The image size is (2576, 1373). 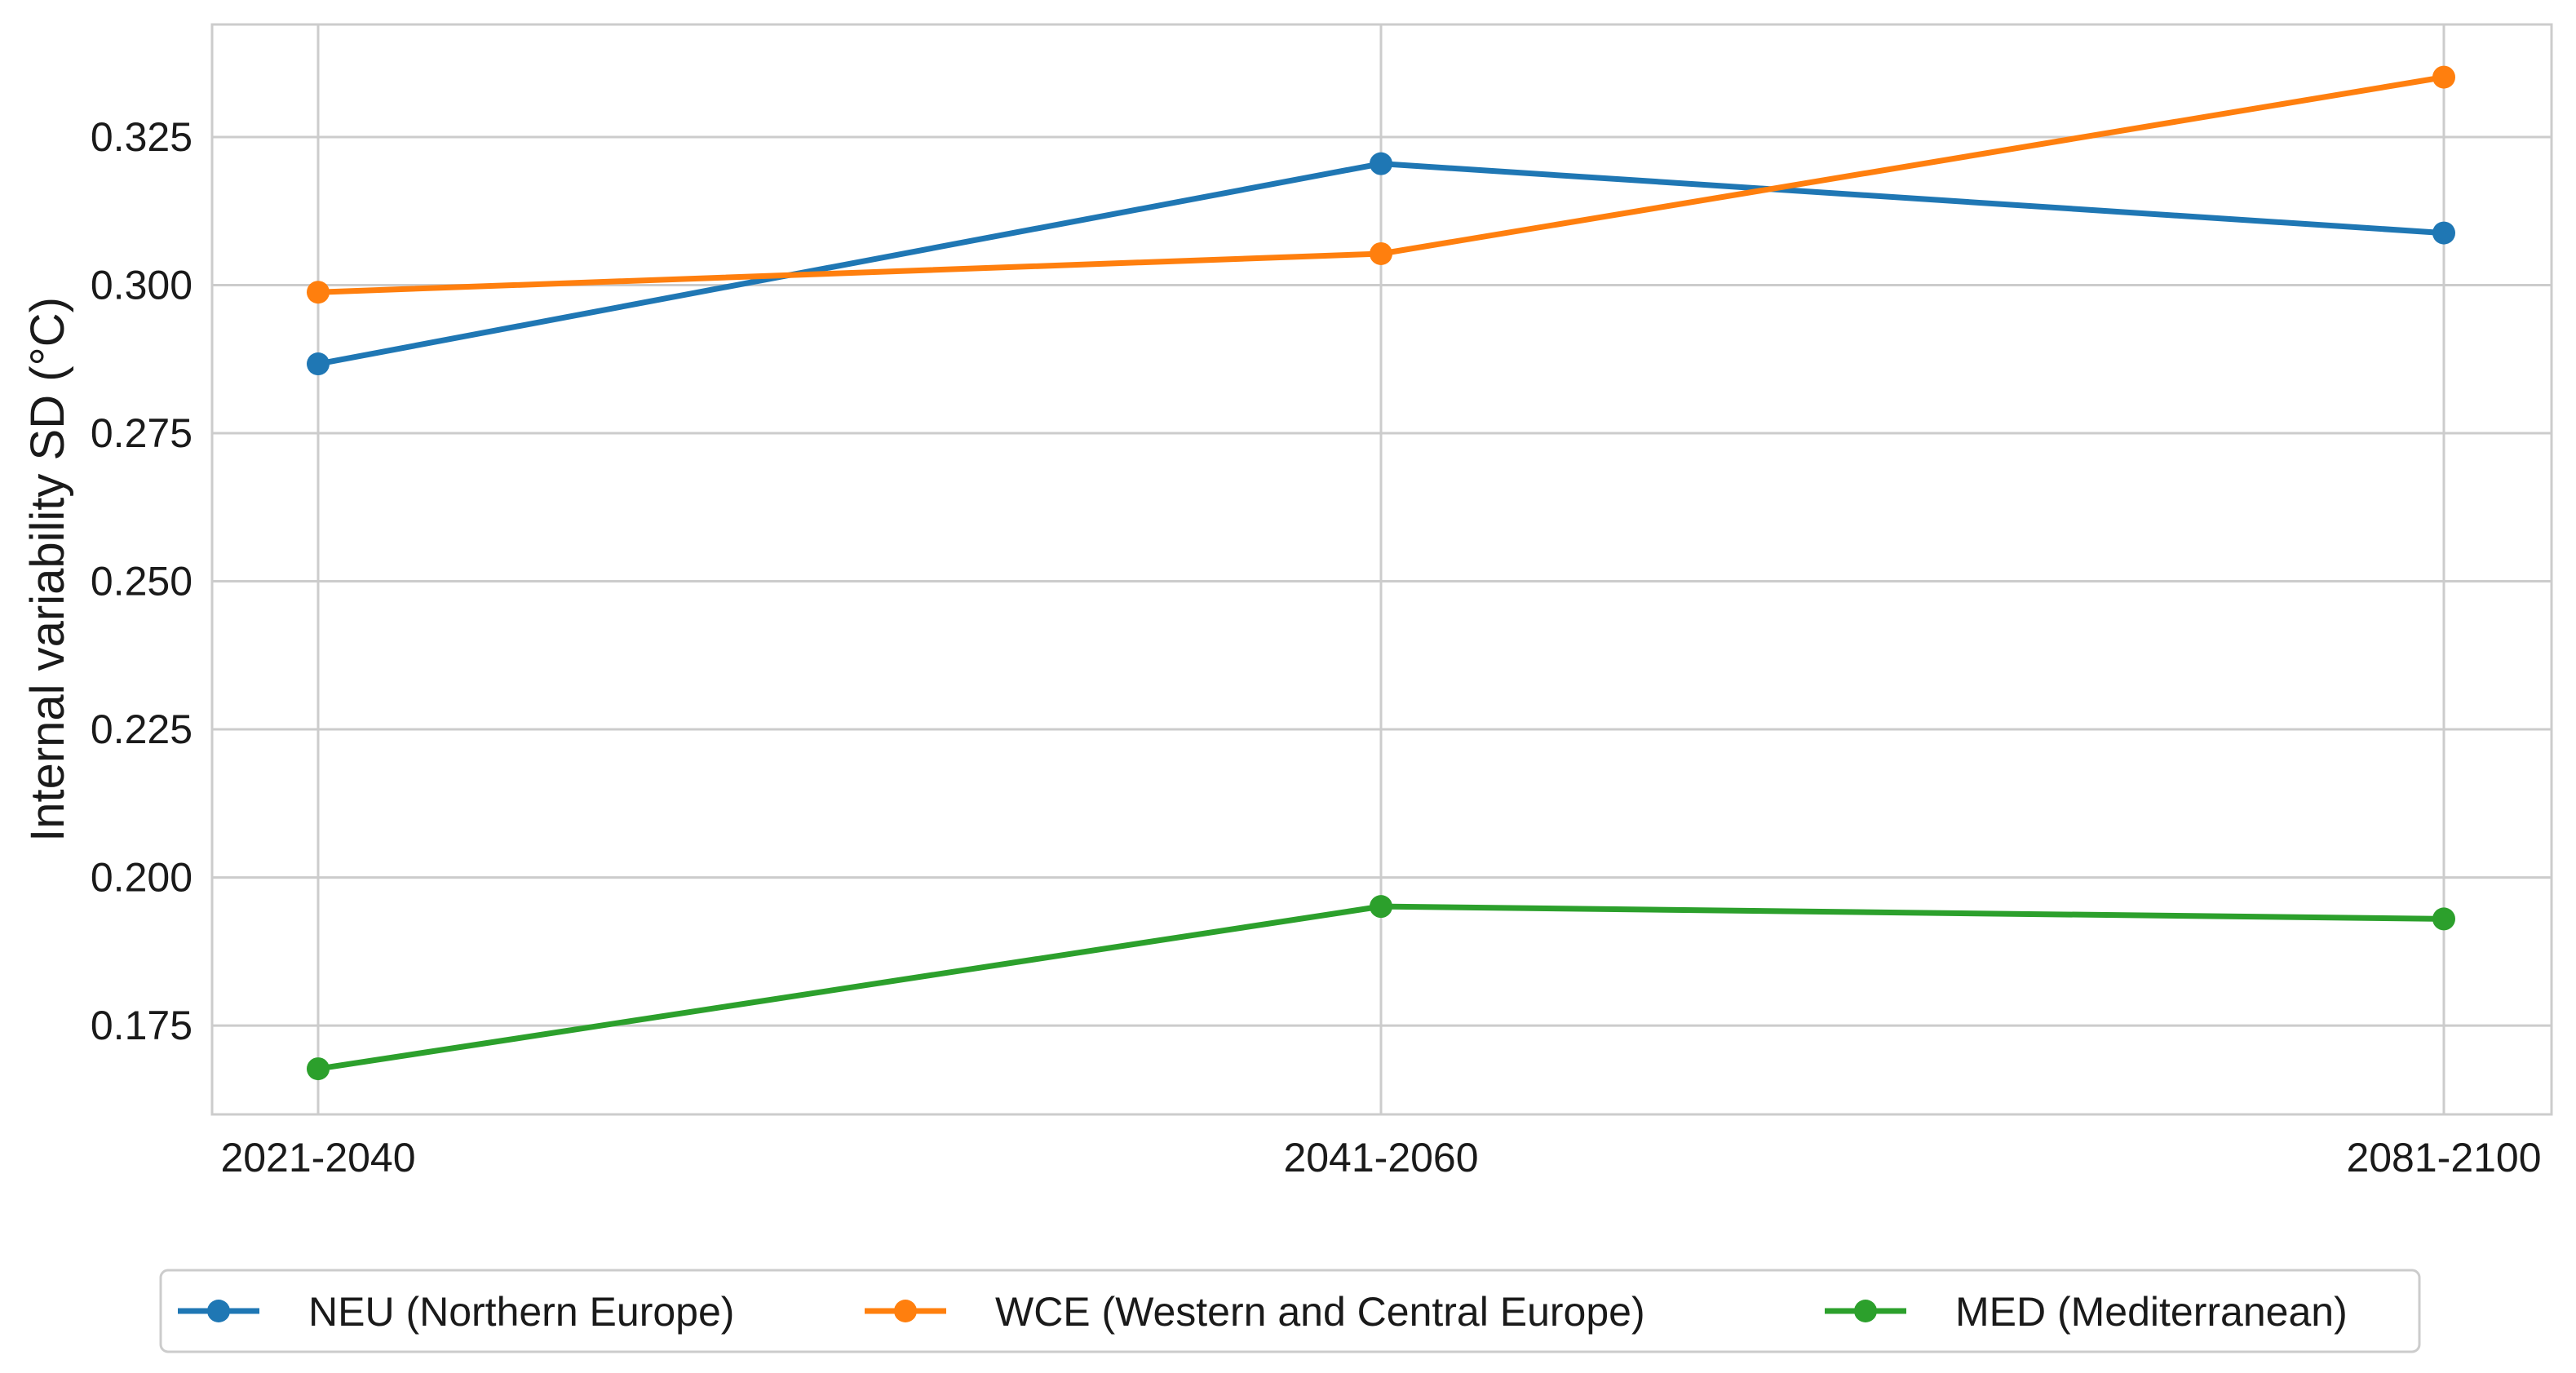 I want to click on legend-item-2: WCE (Western and Central Europe), so click(x=1255, y=1312).